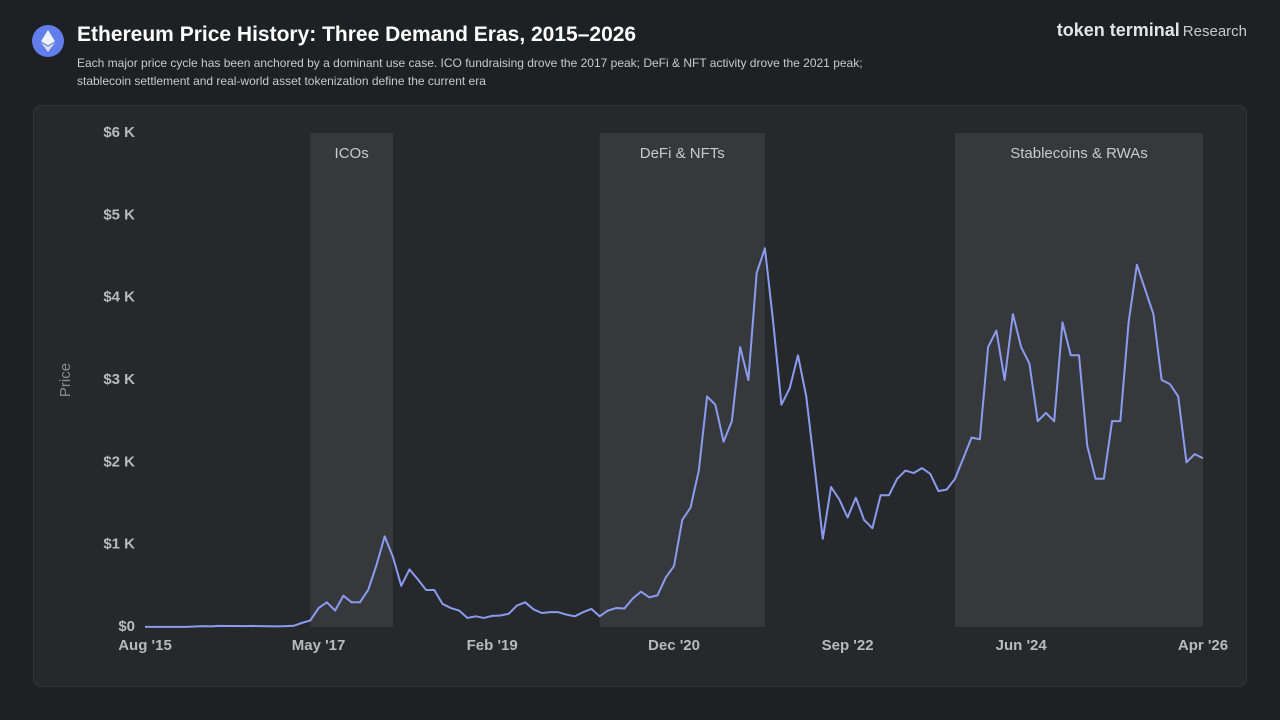  What do you see at coordinates (119, 544) in the screenshot?
I see `y-tick-label: $1 K` at bounding box center [119, 544].